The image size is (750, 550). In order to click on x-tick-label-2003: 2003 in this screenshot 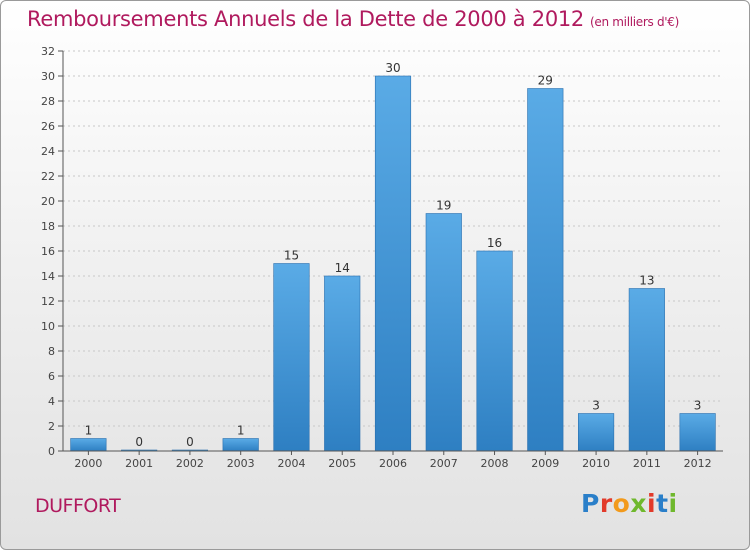, I will do `click(241, 463)`.